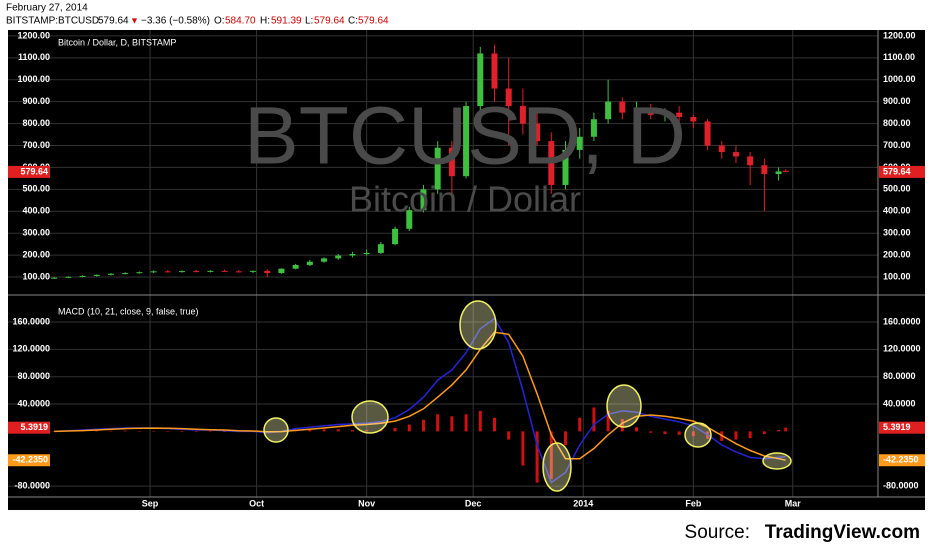  Describe the element at coordinates (34, 427) in the screenshot. I see `last-value-label: 5.3919` at that location.